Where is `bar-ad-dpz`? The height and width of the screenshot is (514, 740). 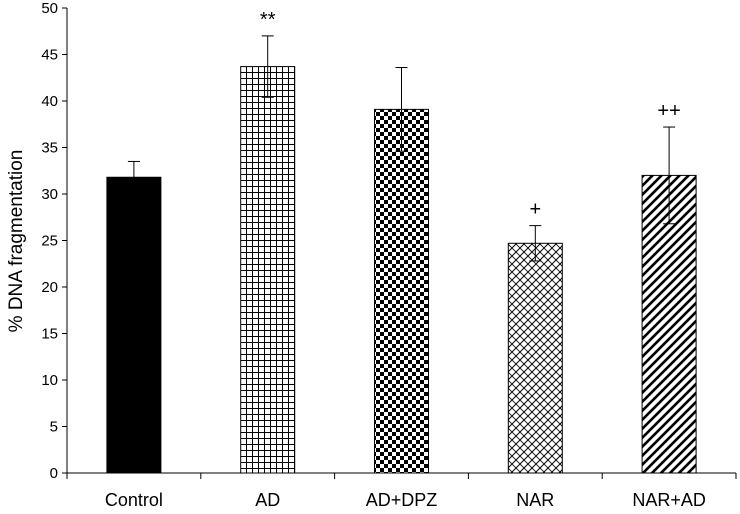 bar-ad-dpz is located at coordinates (401, 291).